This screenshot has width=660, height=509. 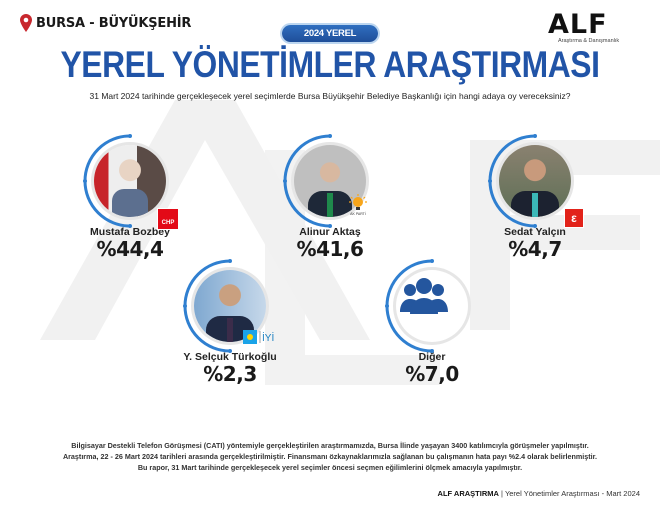 I want to click on footer-text: Yerel Yönetimler Araştırması - Mart 2024, so click(x=572, y=493).